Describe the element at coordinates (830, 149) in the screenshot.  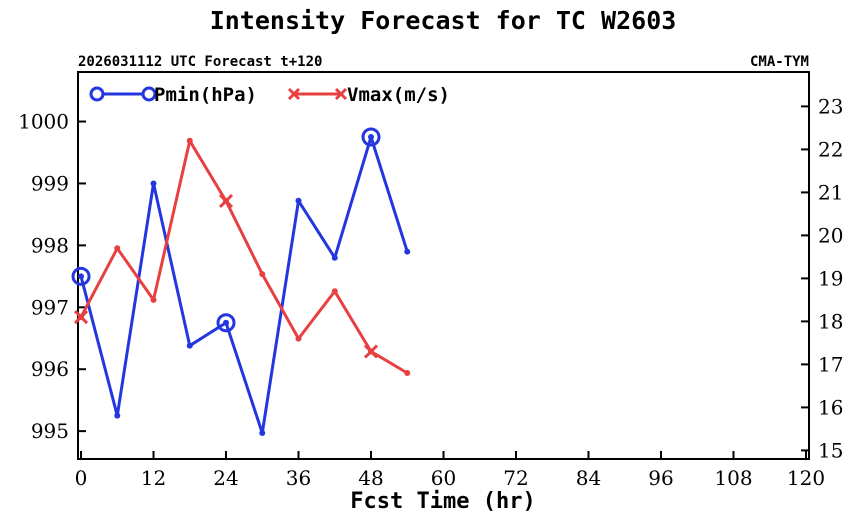
I see `y-right-tick-label: 22` at that location.